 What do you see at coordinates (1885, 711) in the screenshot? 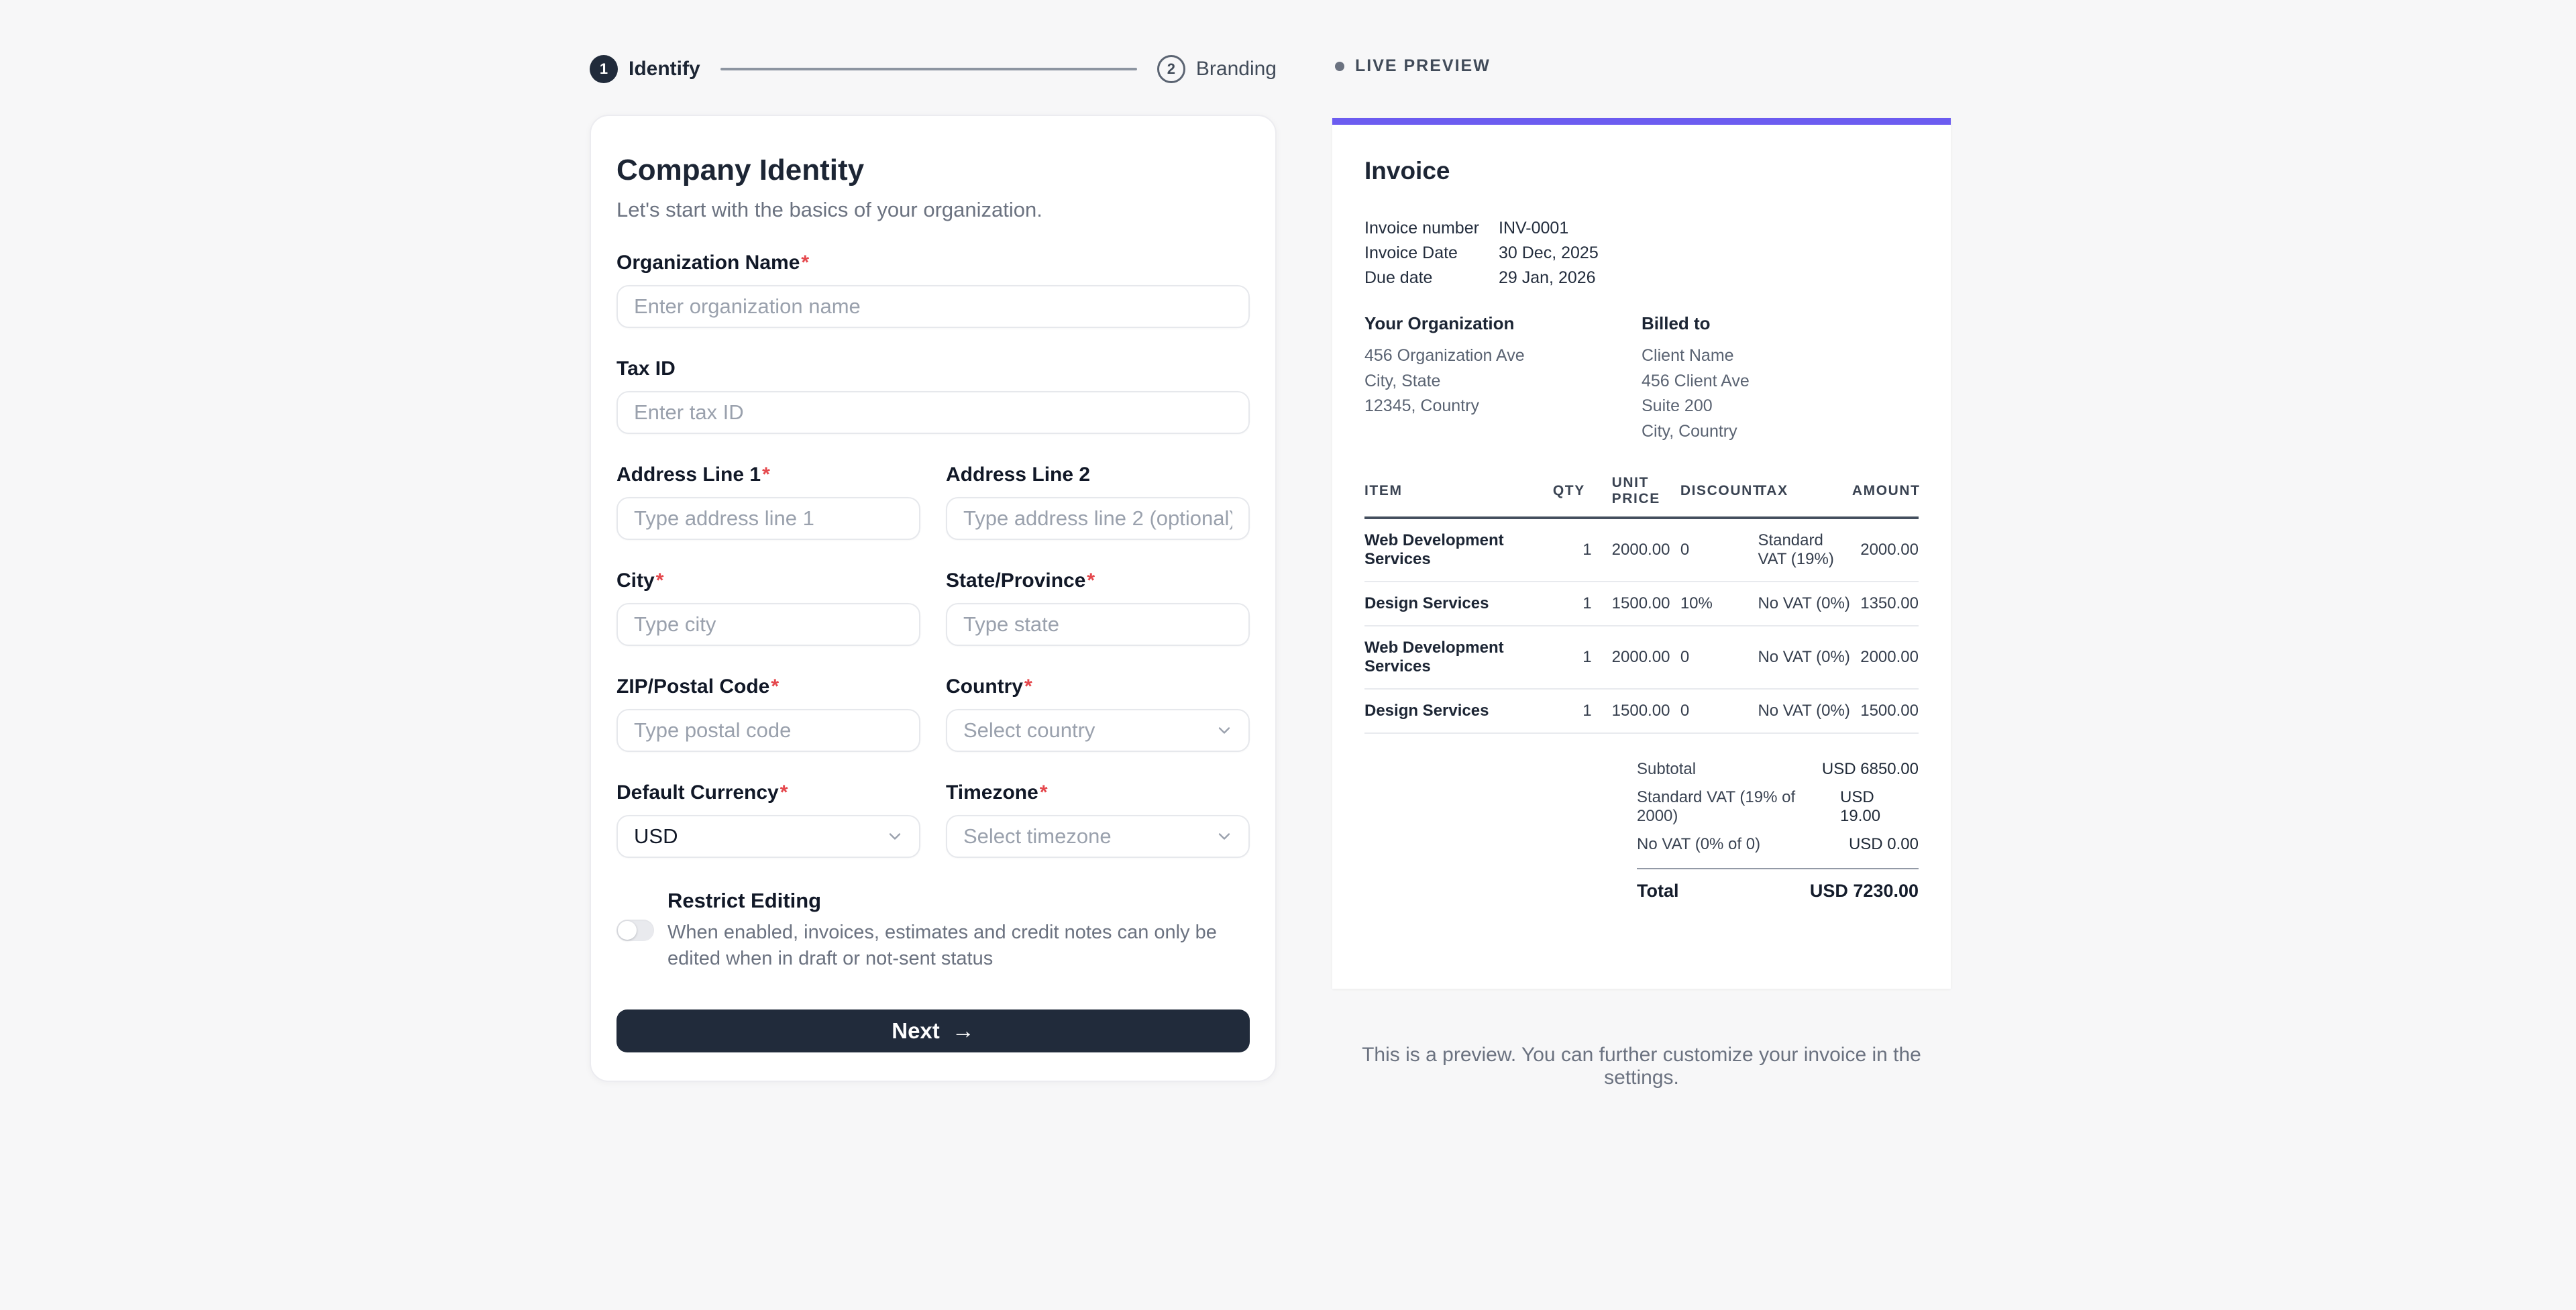
I see `item-amount-cell: 1500.00` at bounding box center [1885, 711].